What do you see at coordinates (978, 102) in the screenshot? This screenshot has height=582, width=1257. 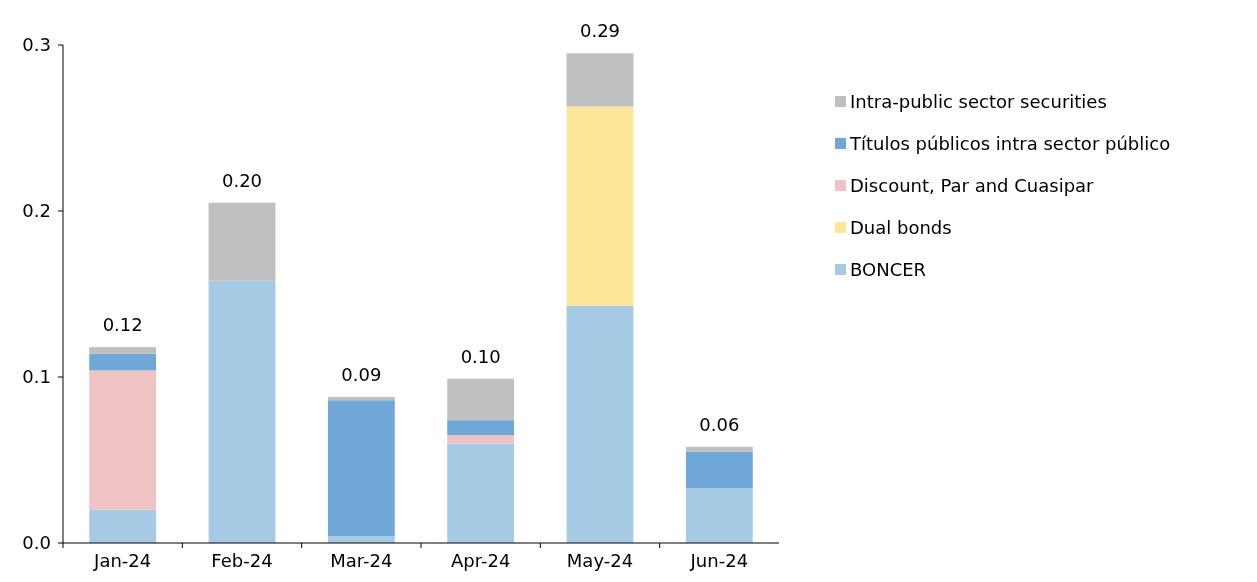 I see `legend-label: Intra-public sector securities` at bounding box center [978, 102].